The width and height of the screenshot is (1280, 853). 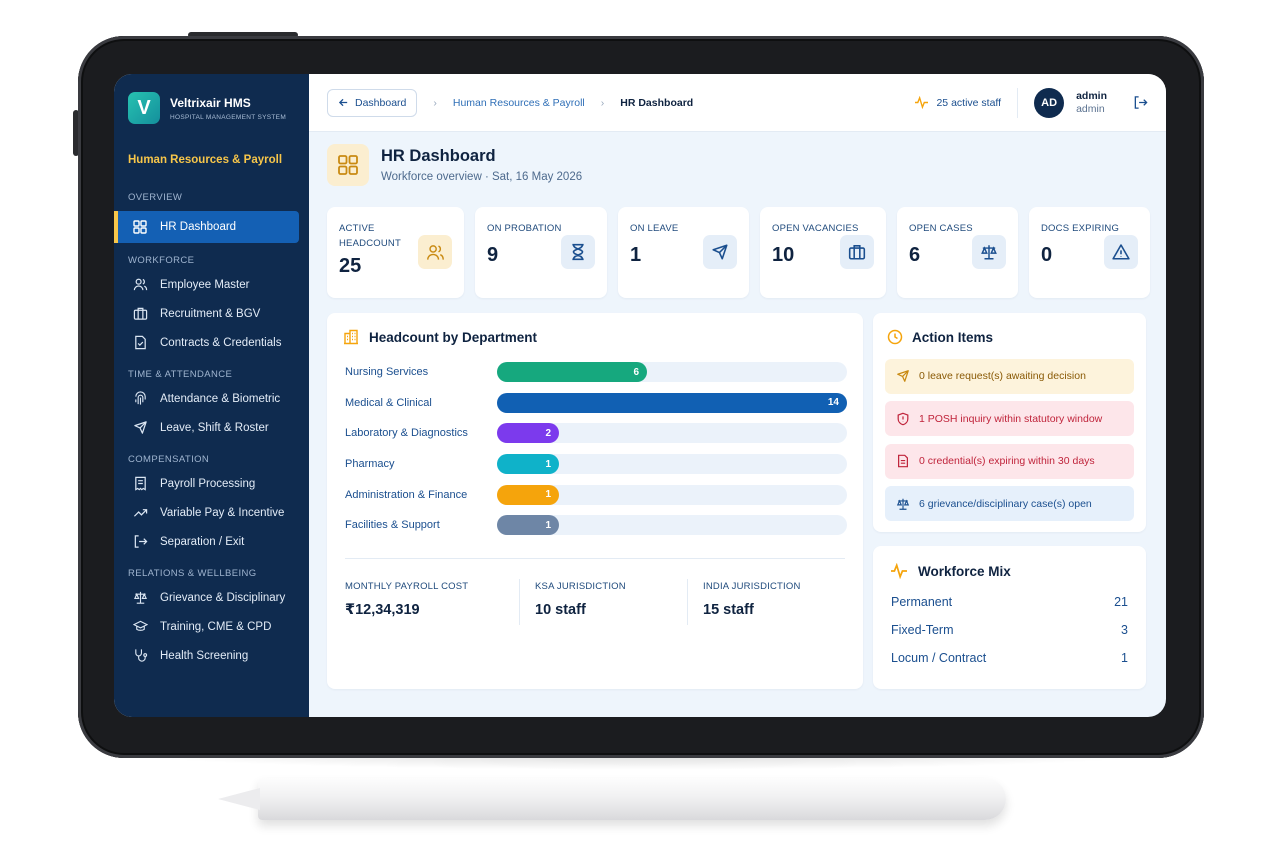 I want to click on sidebar-item-employee-master: Employee Master, so click(x=211, y=284).